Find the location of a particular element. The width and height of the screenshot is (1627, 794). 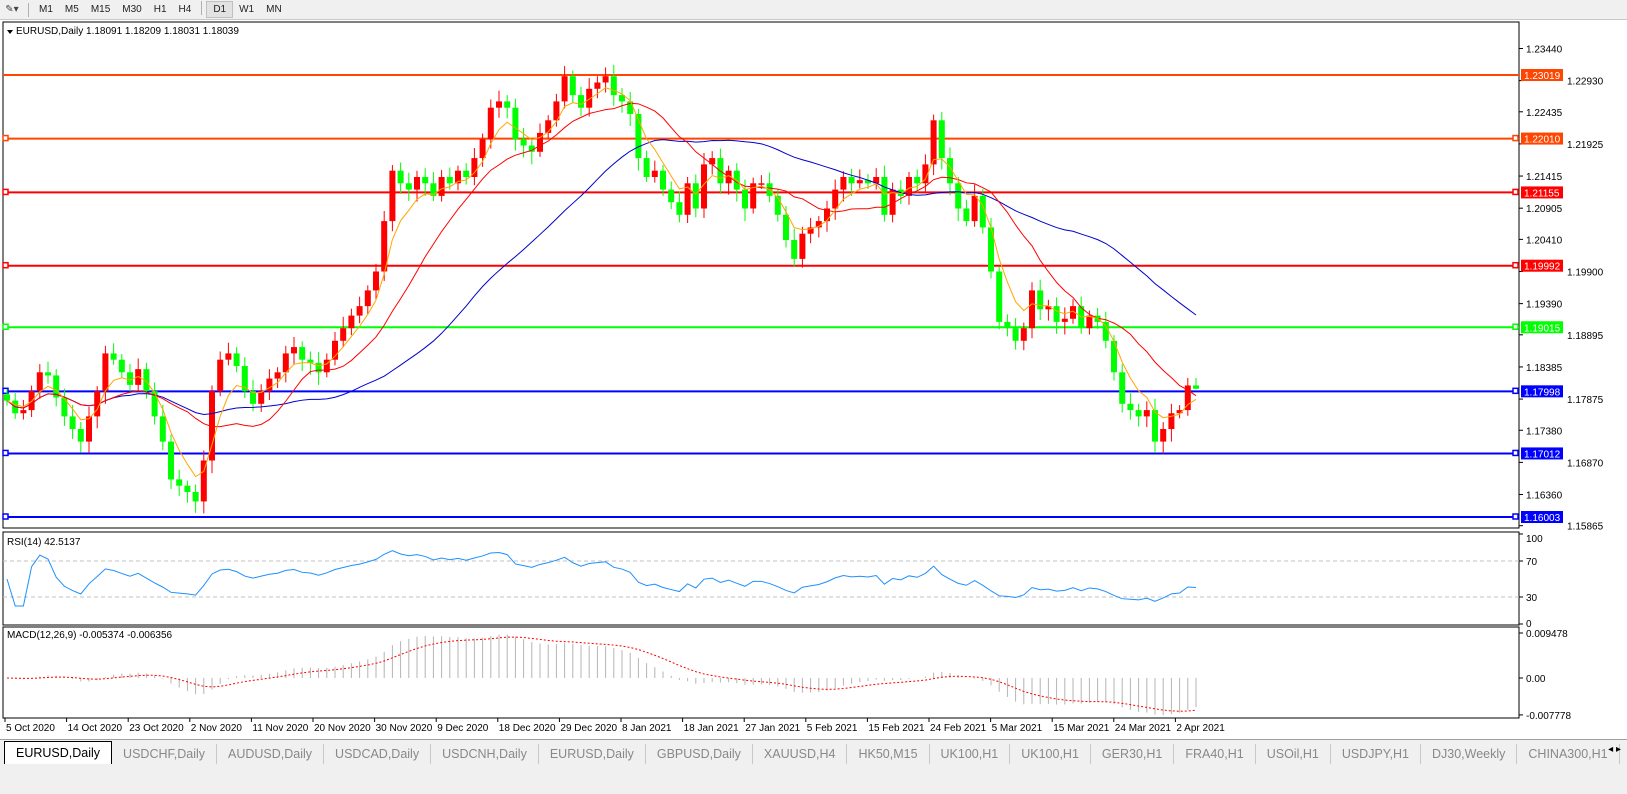

chart-tab: EURUSD,Daily is located at coordinates (58, 752).